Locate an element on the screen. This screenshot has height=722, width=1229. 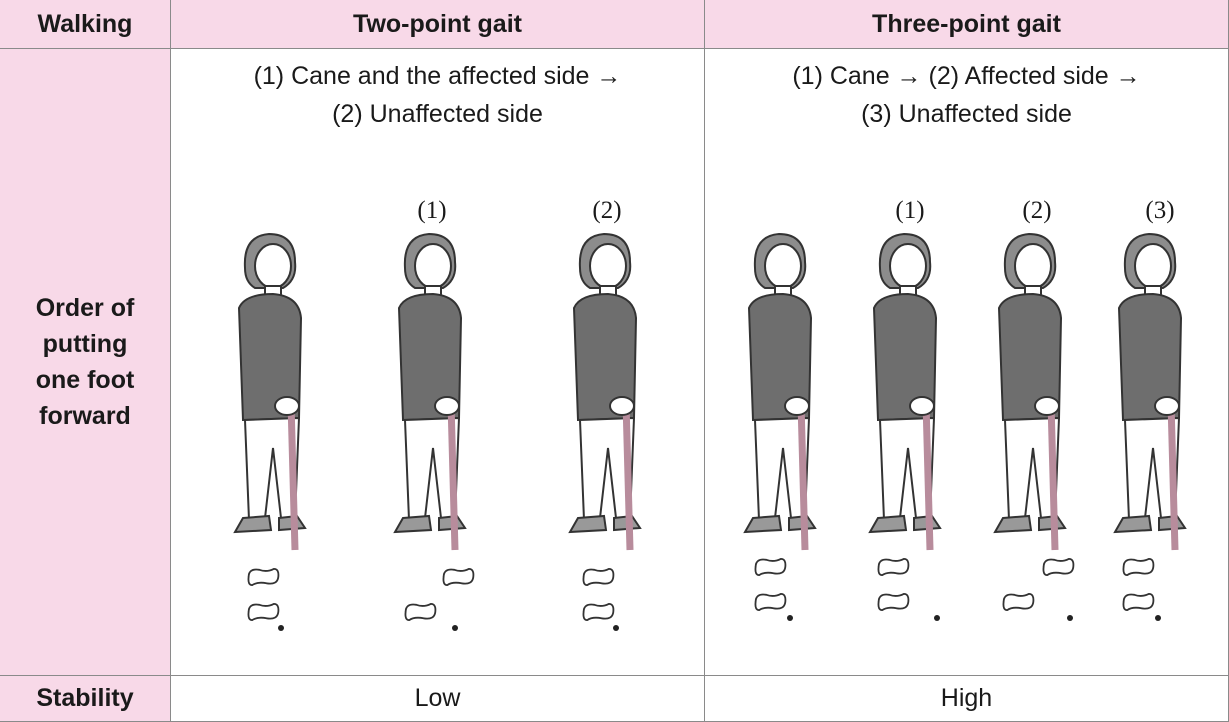
header-cell: Walking is located at coordinates (85, 24).